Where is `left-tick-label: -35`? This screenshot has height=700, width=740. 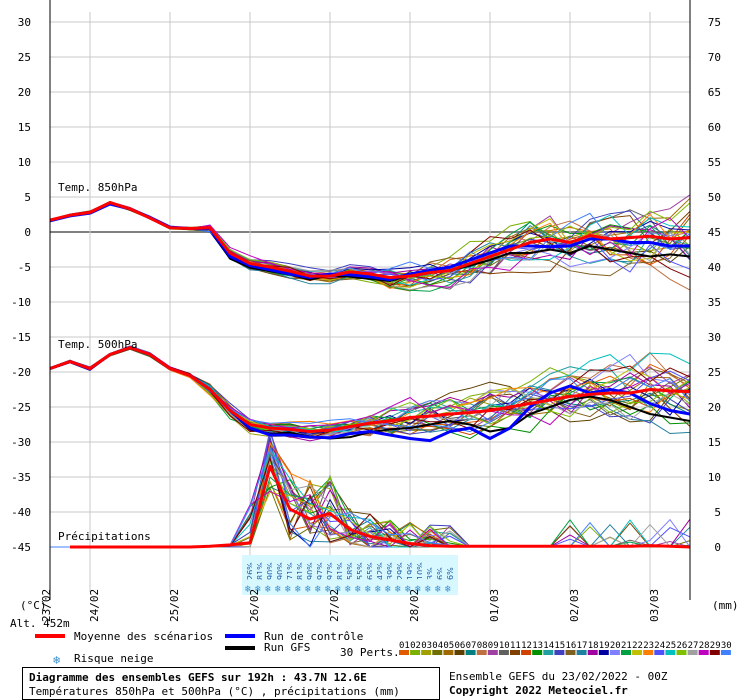
left-tick-label: -35 is located at coordinates (21, 477).